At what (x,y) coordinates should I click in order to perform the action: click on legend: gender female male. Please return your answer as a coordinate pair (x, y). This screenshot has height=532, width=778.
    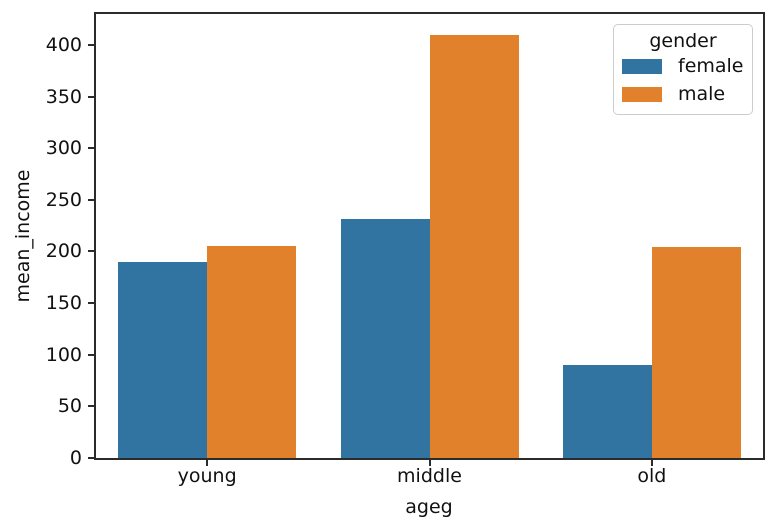
    Looking at the image, I should click on (683, 69).